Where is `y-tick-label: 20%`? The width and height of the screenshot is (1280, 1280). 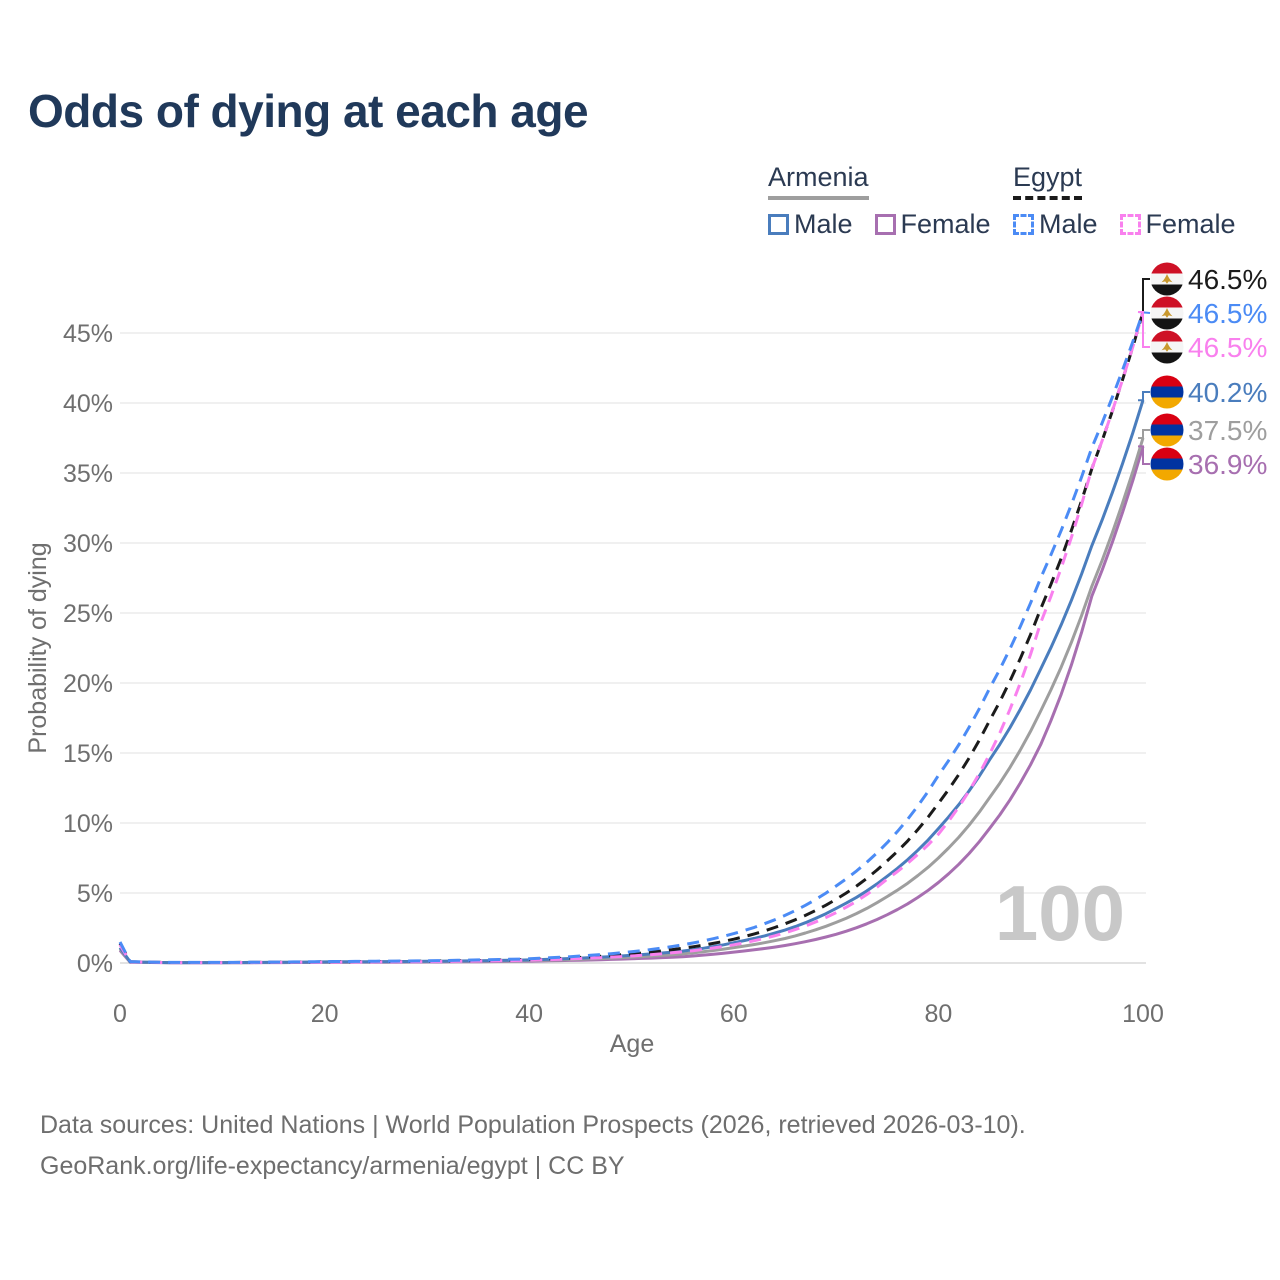 y-tick-label: 20% is located at coordinates (88, 684).